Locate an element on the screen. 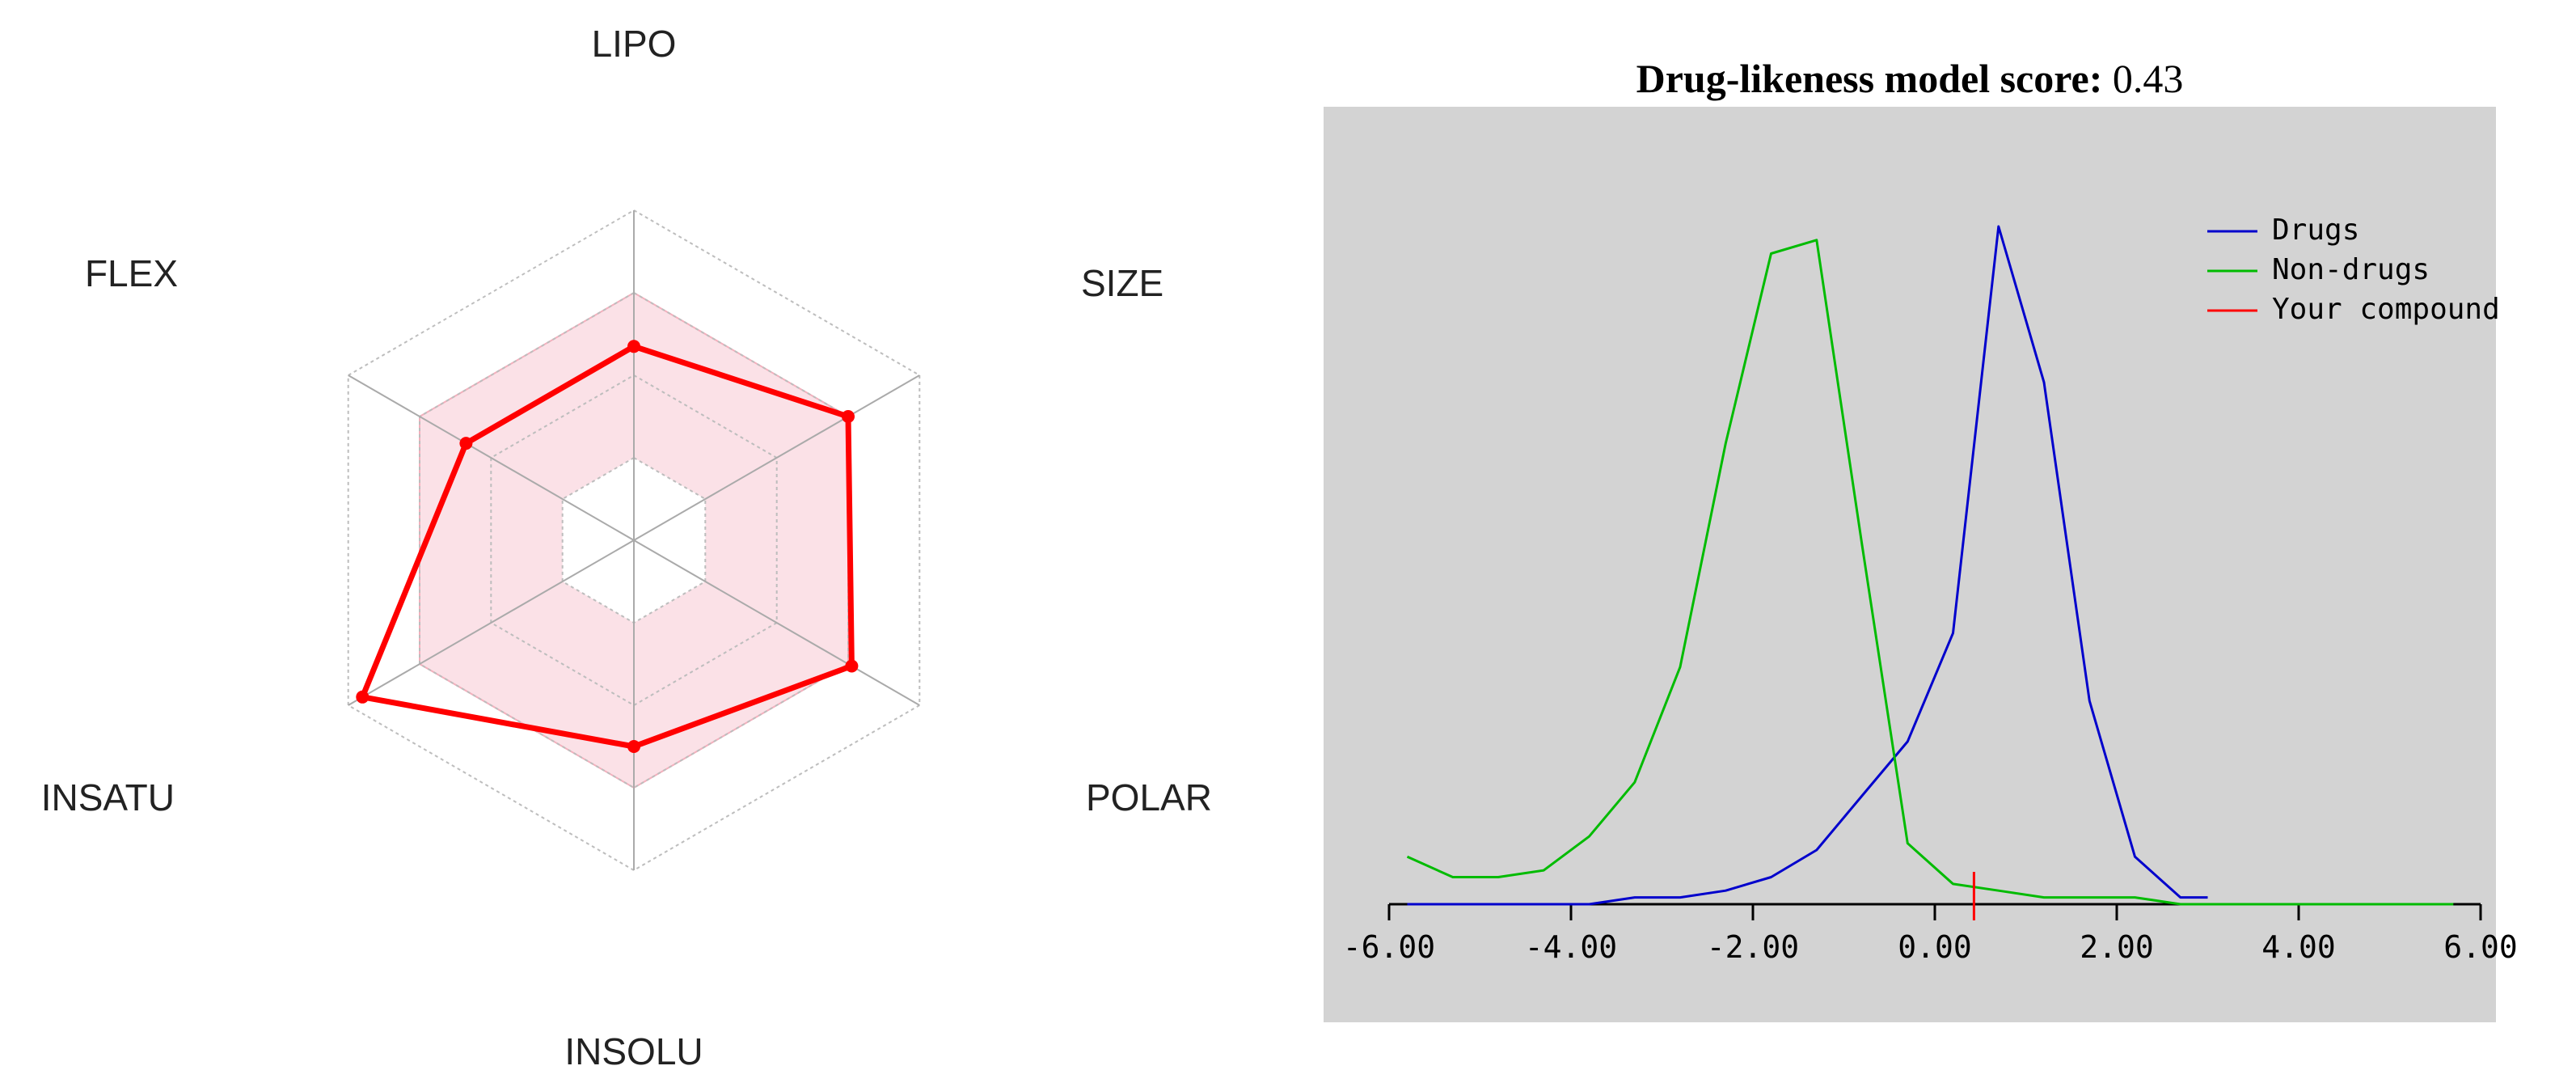 The width and height of the screenshot is (2576, 1087). x-tick-label: -4.00 is located at coordinates (1571, 947).